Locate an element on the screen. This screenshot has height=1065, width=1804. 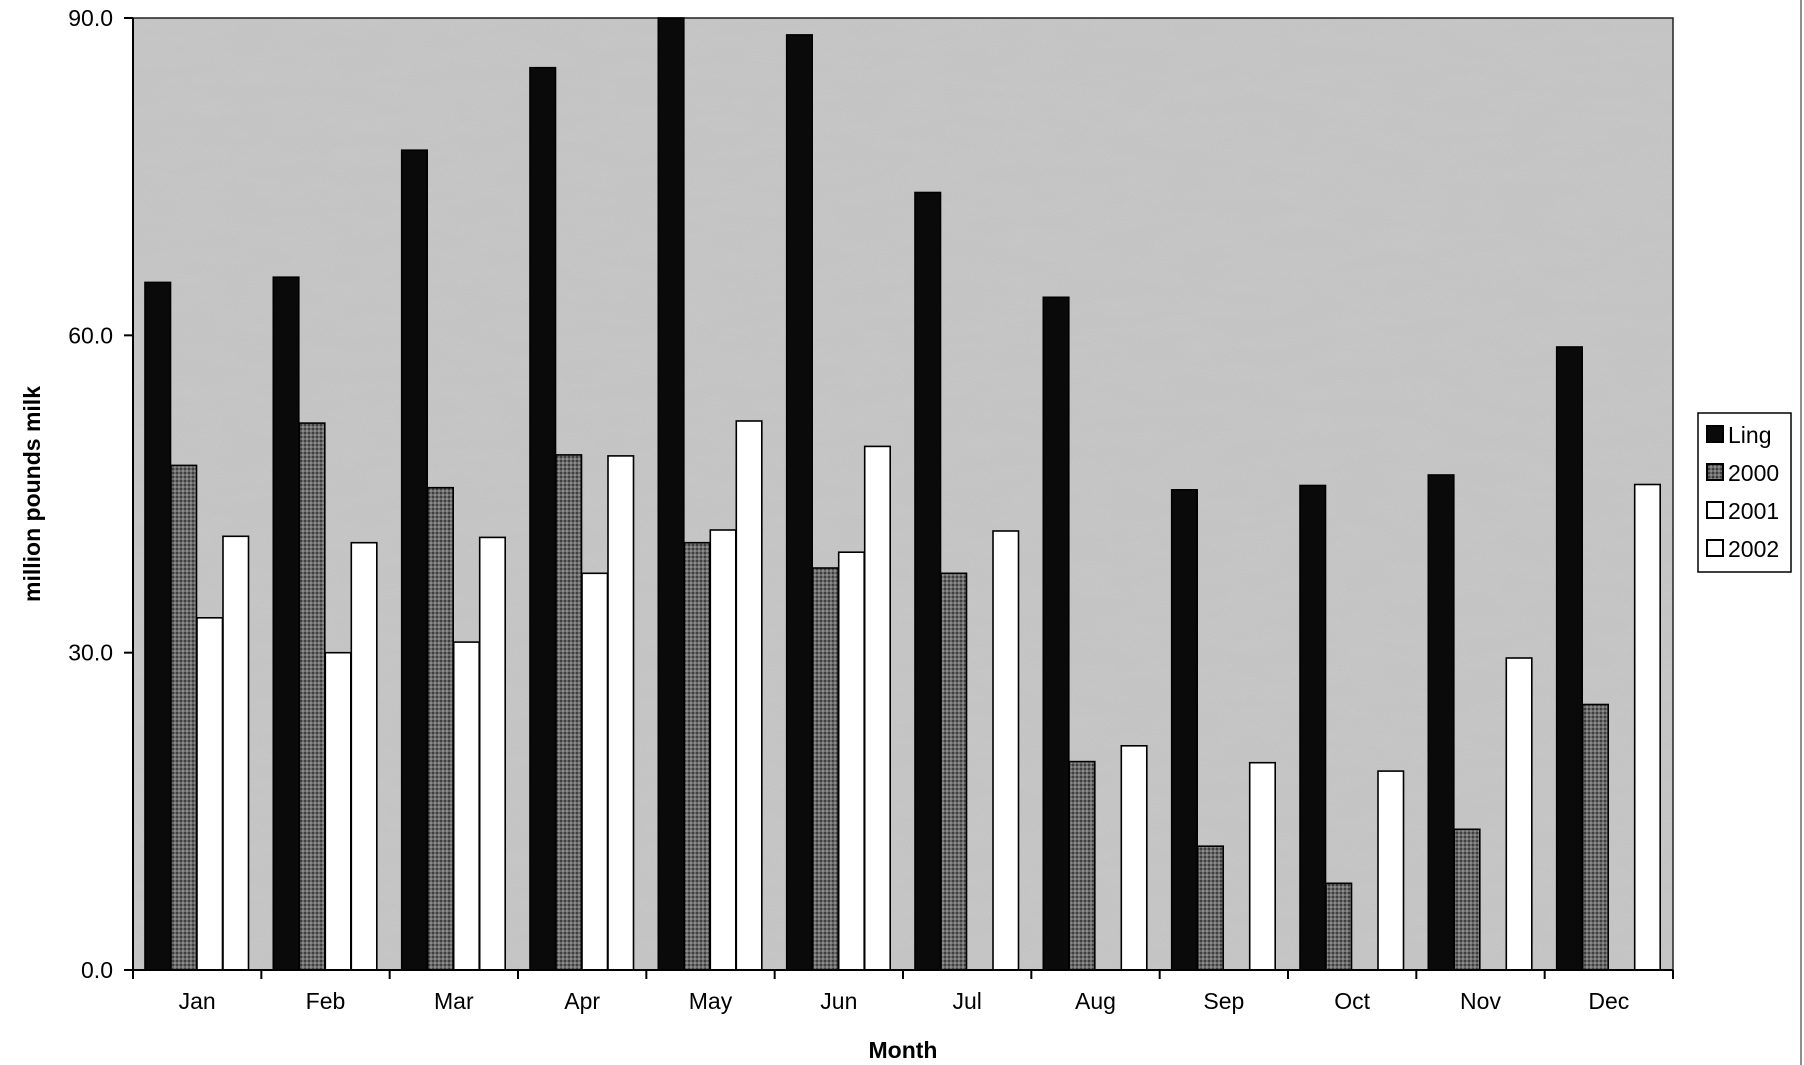
bar-2001-Jun is located at coordinates (851, 761).